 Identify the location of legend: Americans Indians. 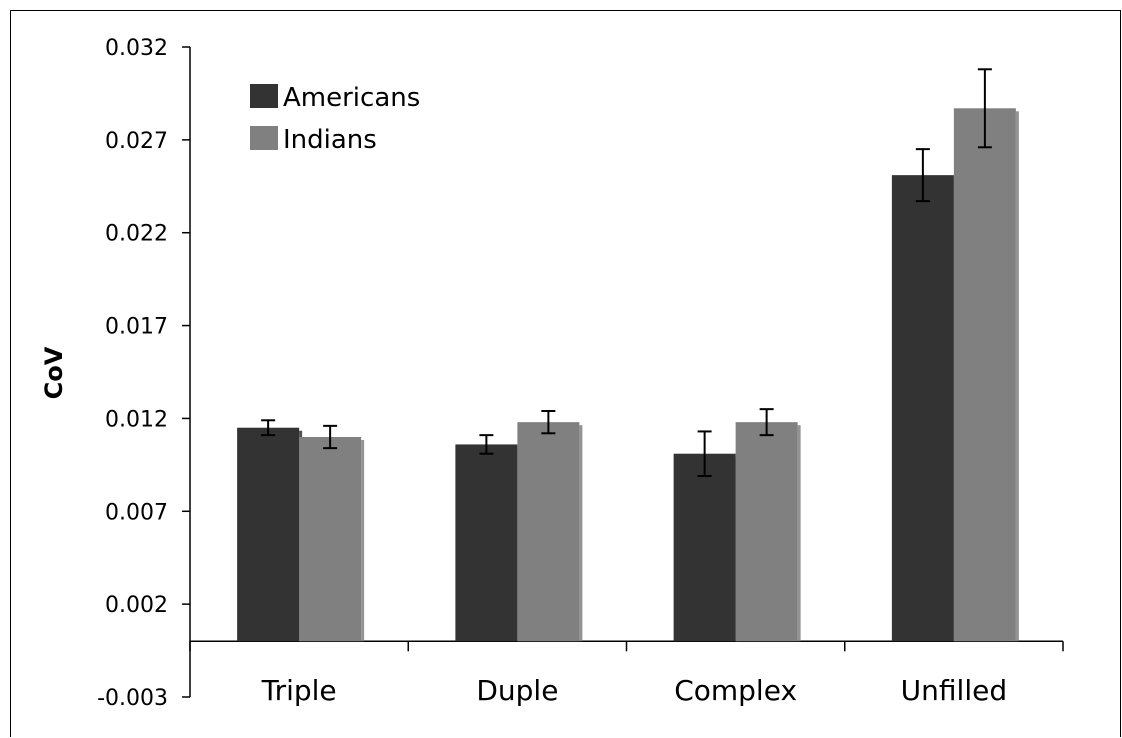
(335, 119).